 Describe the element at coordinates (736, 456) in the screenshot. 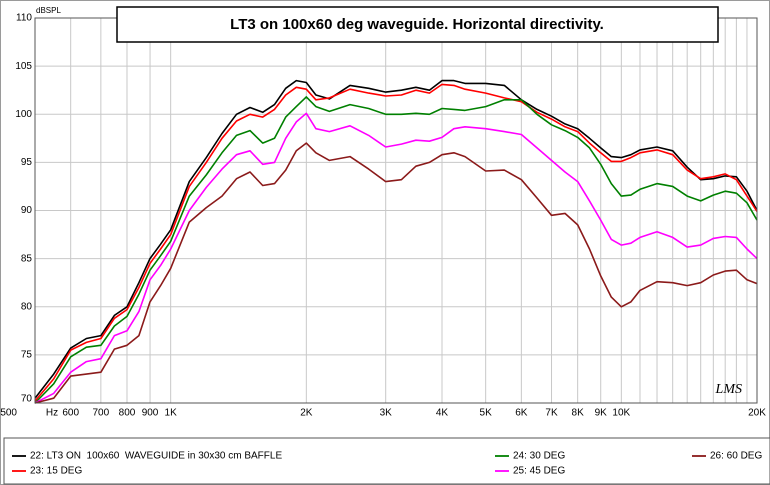

I see `legend-label: 26: 60 DEG` at that location.